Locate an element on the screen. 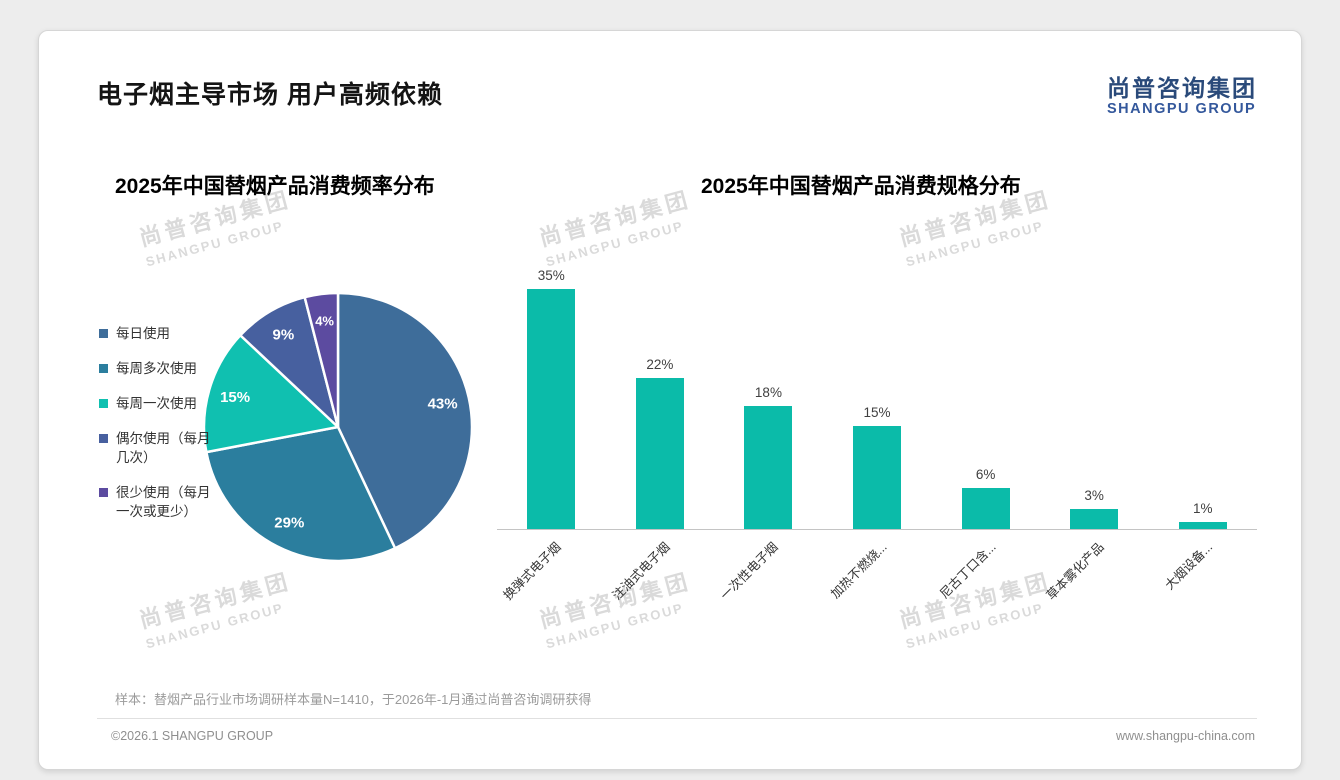 This screenshot has height=780, width=1340. bar-value-label: 35% is located at coordinates (551, 276).